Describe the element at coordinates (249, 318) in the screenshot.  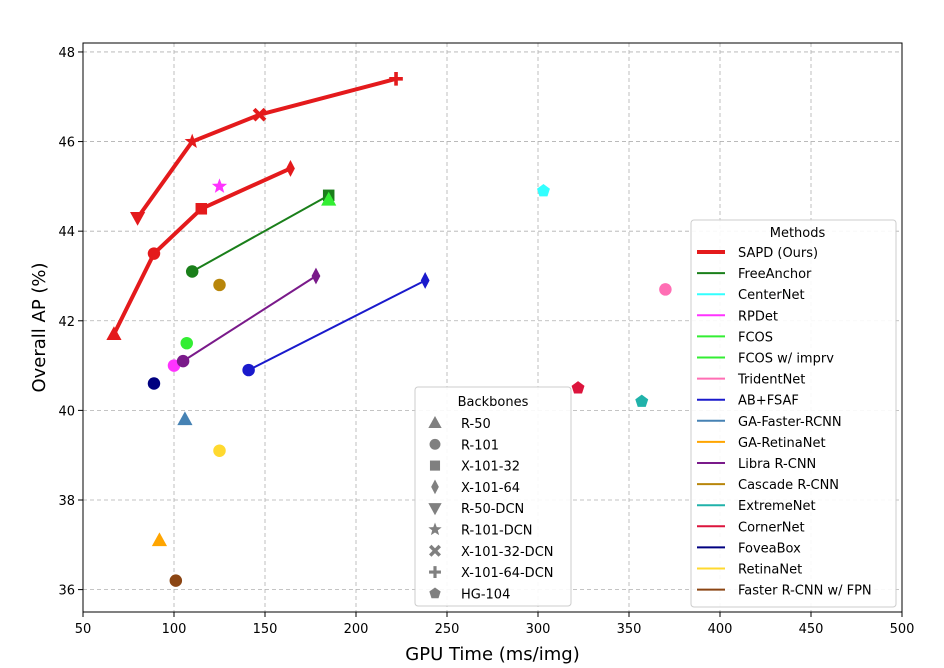
I see `series-line-libra-r-cnn` at that location.